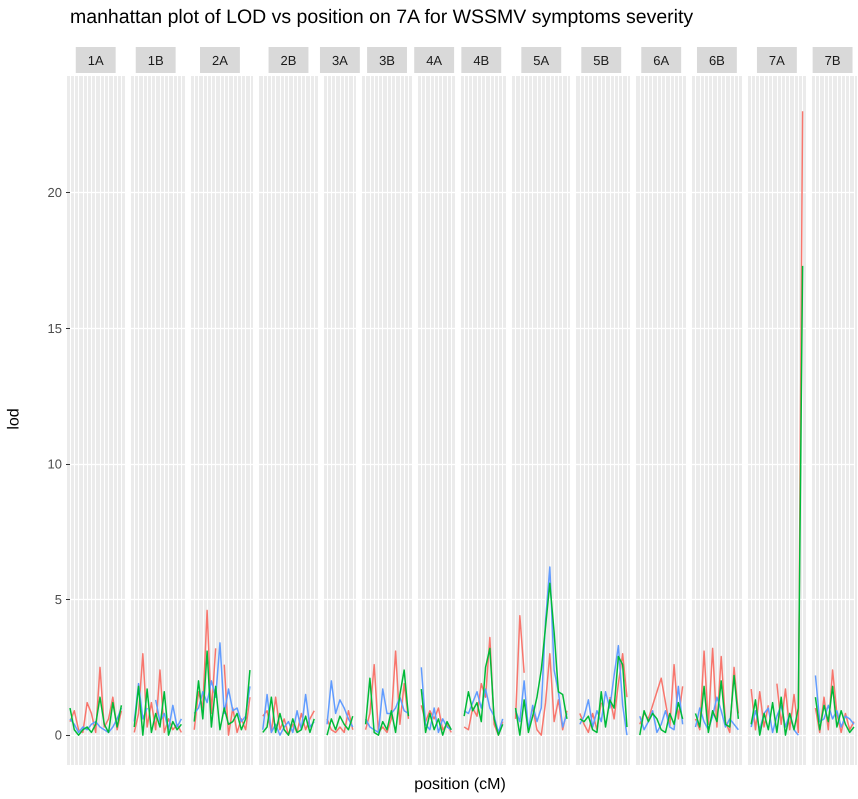 The width and height of the screenshot is (858, 799). I want to click on x-tick-label: 7A, so click(777, 60).